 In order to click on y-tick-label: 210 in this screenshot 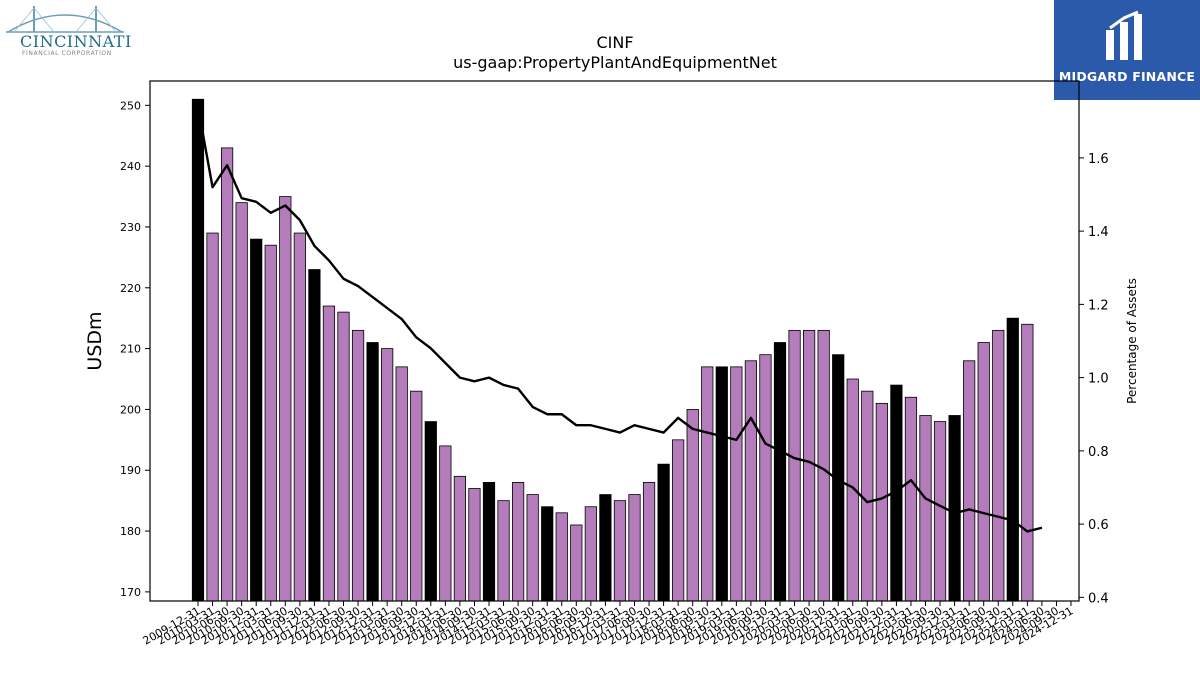, I will do `click(130, 349)`.